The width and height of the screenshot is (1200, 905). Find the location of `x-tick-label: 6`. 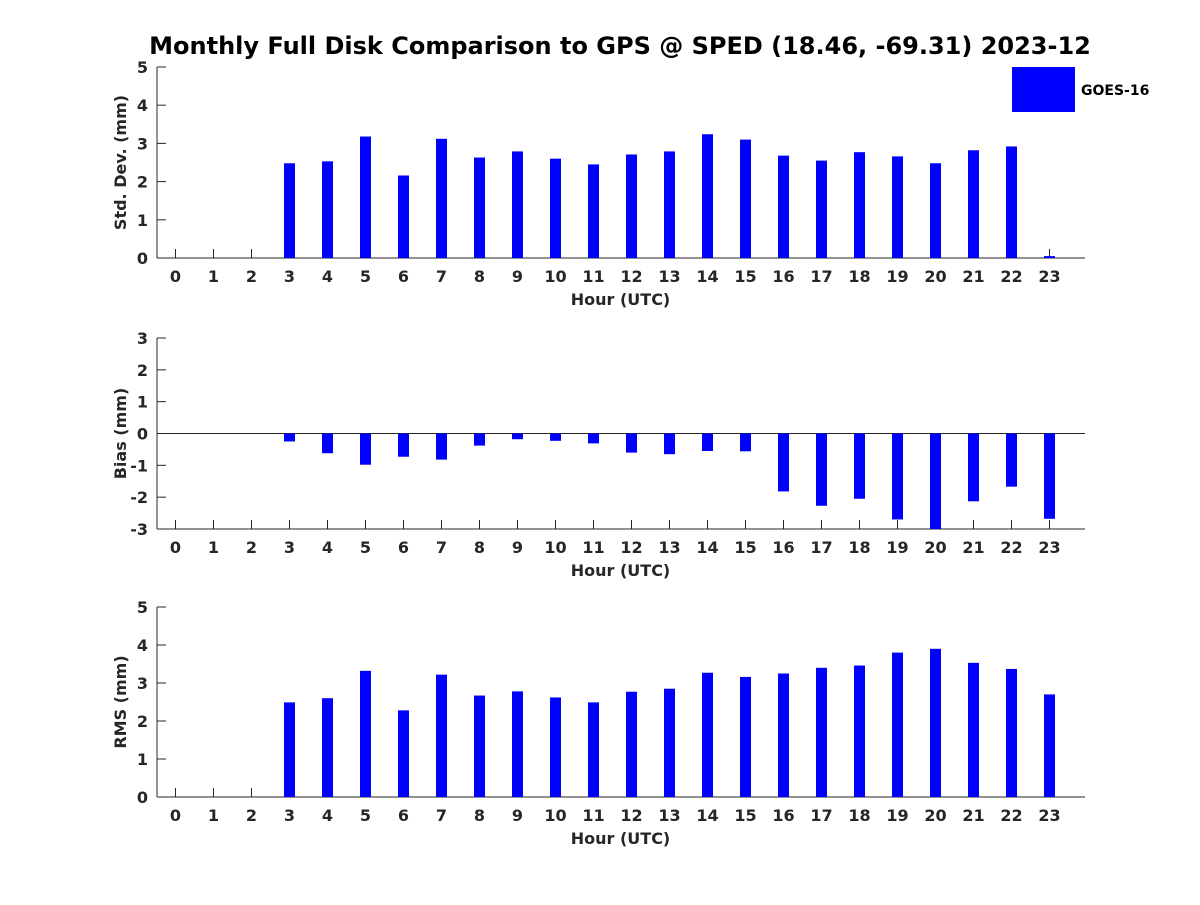

x-tick-label: 6 is located at coordinates (403, 276).